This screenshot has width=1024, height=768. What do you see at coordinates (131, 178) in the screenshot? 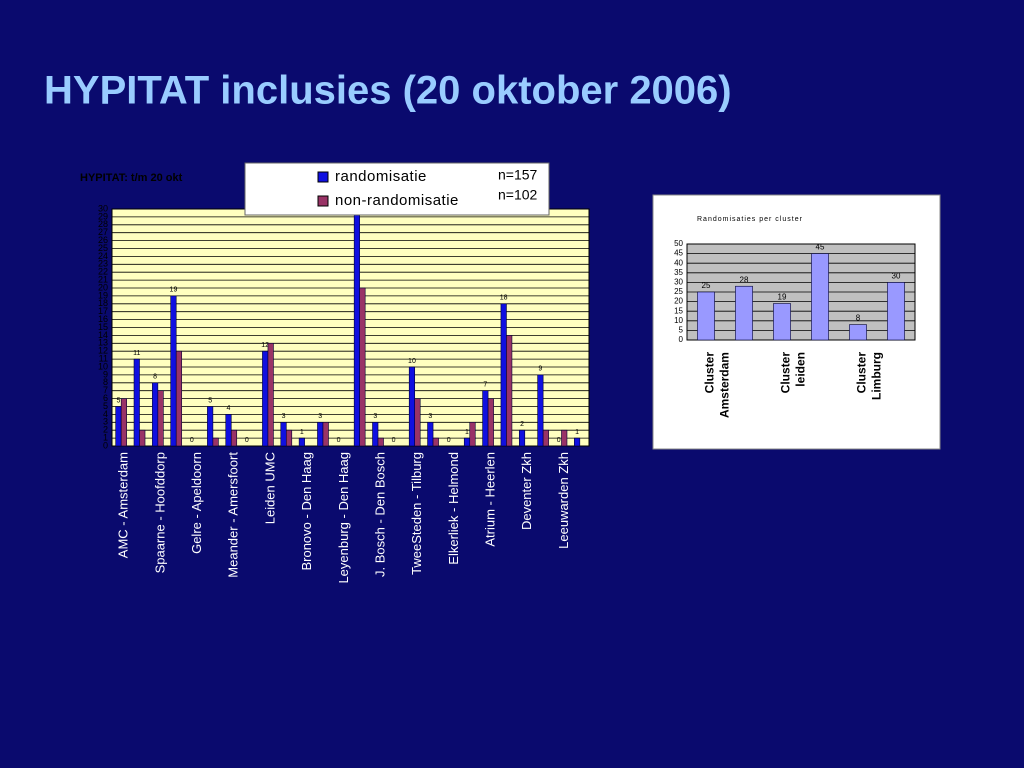
I see `chart-title: HYPITAT: t/m 20 okt` at bounding box center [131, 178].